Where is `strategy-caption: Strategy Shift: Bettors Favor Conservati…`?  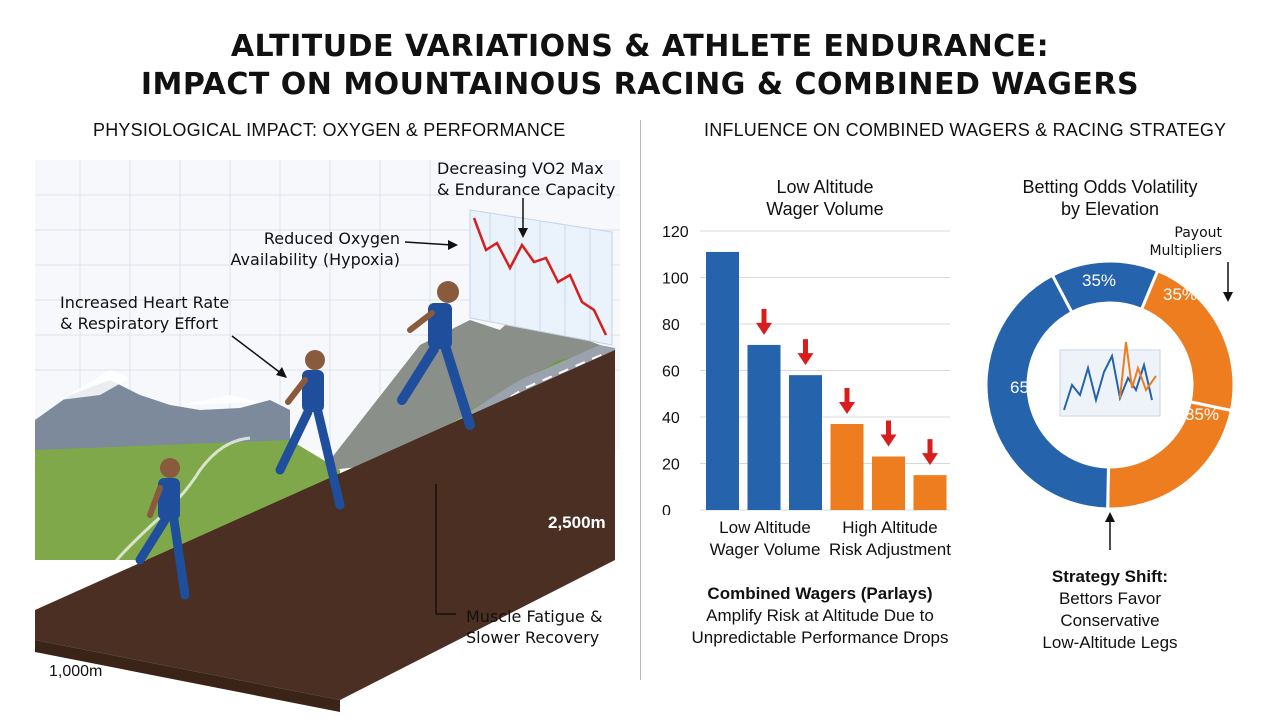
strategy-caption: Strategy Shift: Bettors Favor Conservati… is located at coordinates (1110, 610).